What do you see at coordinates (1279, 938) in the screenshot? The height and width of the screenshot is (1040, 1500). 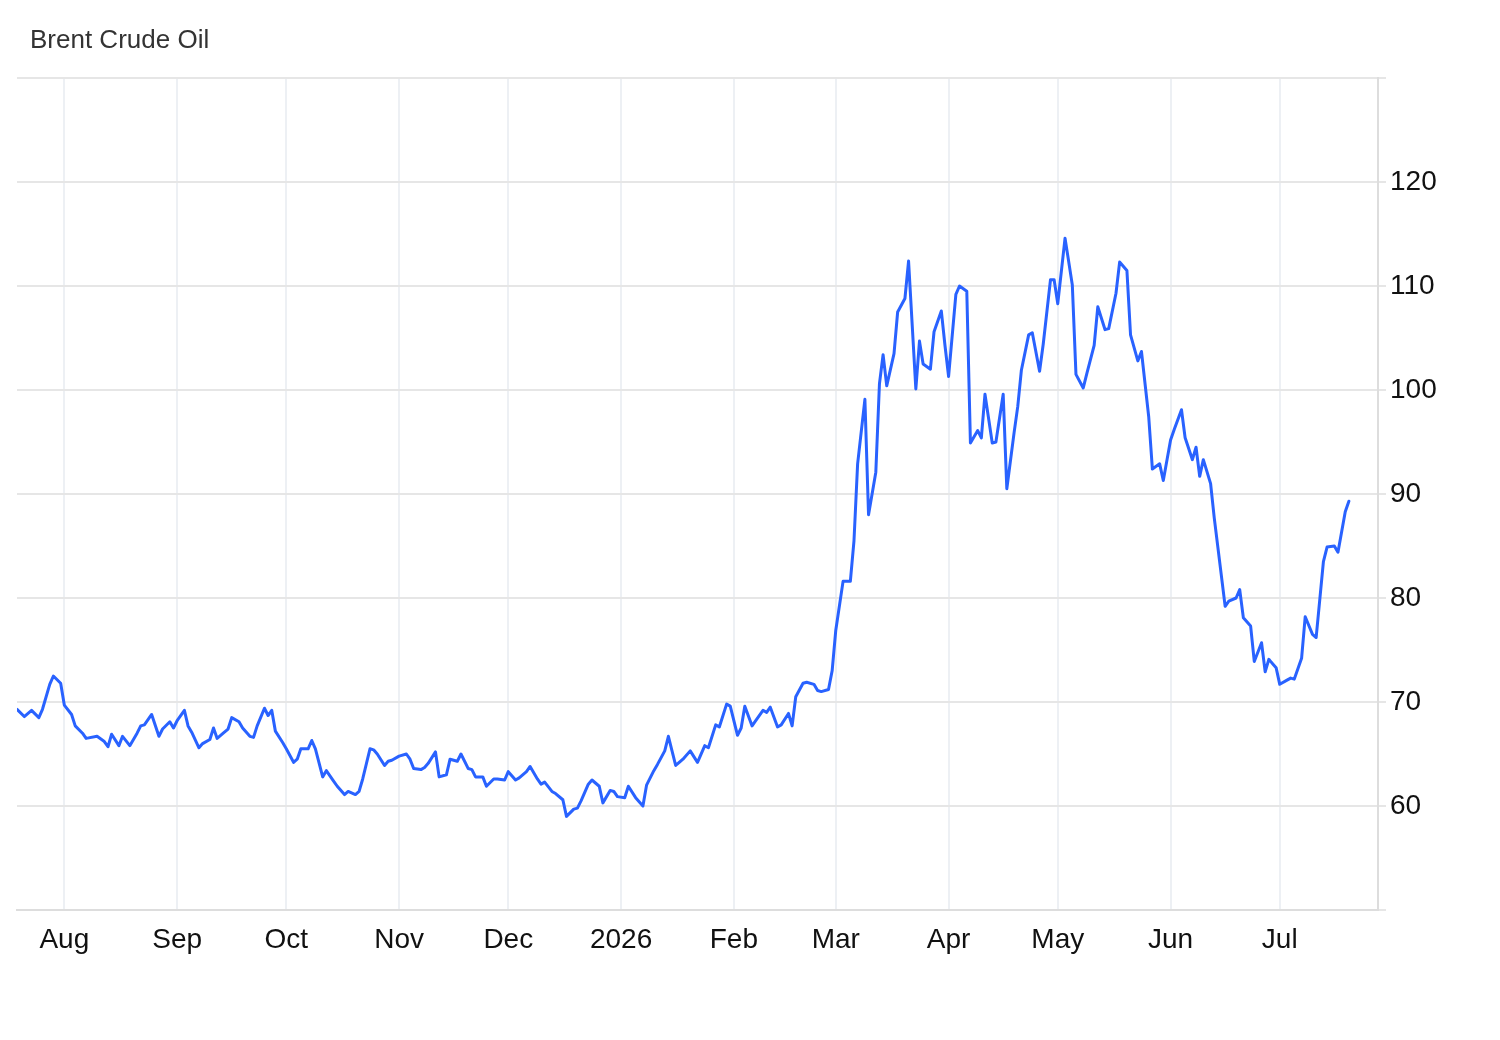 I see `x-tick-label: Jul` at bounding box center [1279, 938].